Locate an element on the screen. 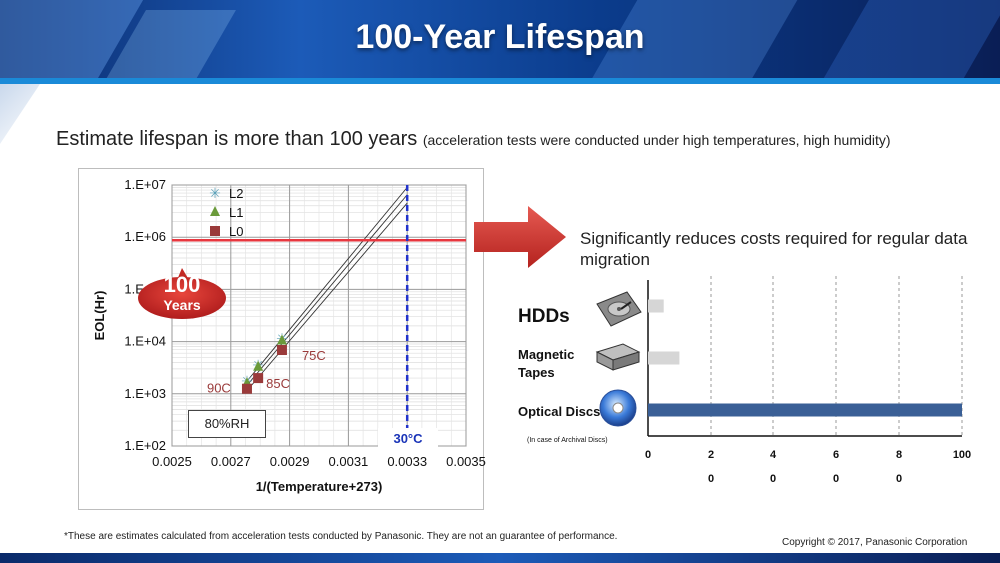 The height and width of the screenshot is (563, 1000). right-arrow-icon is located at coordinates (520, 237).